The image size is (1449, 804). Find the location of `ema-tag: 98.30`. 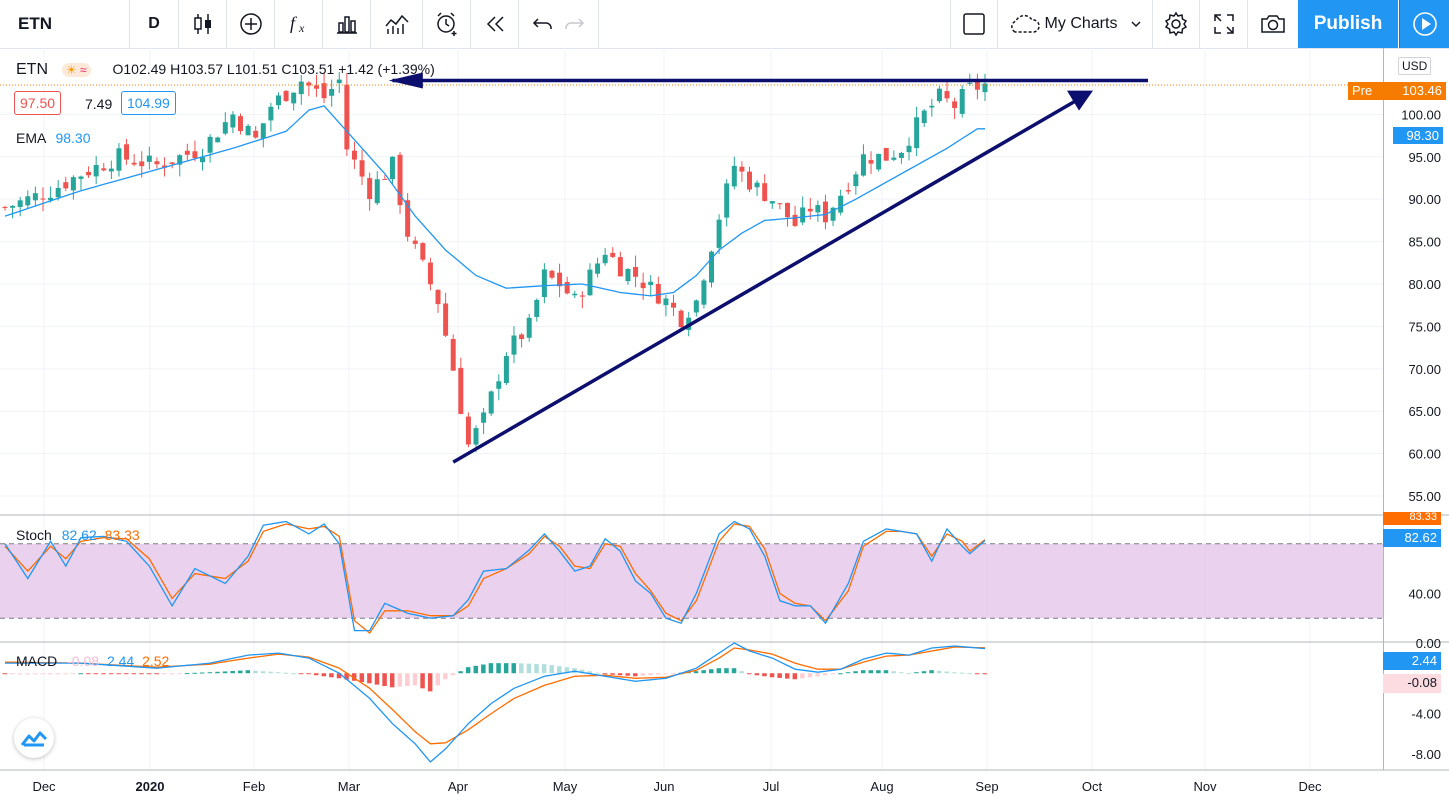

ema-tag: 98.30 is located at coordinates (1418, 135).